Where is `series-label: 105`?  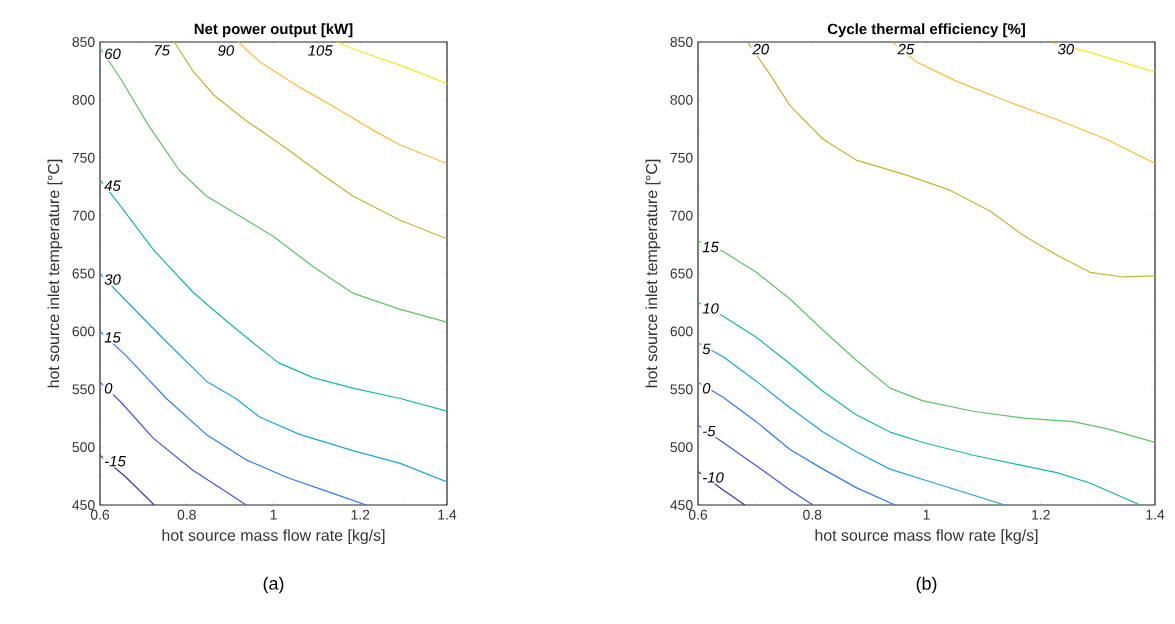 series-label: 105 is located at coordinates (320, 50).